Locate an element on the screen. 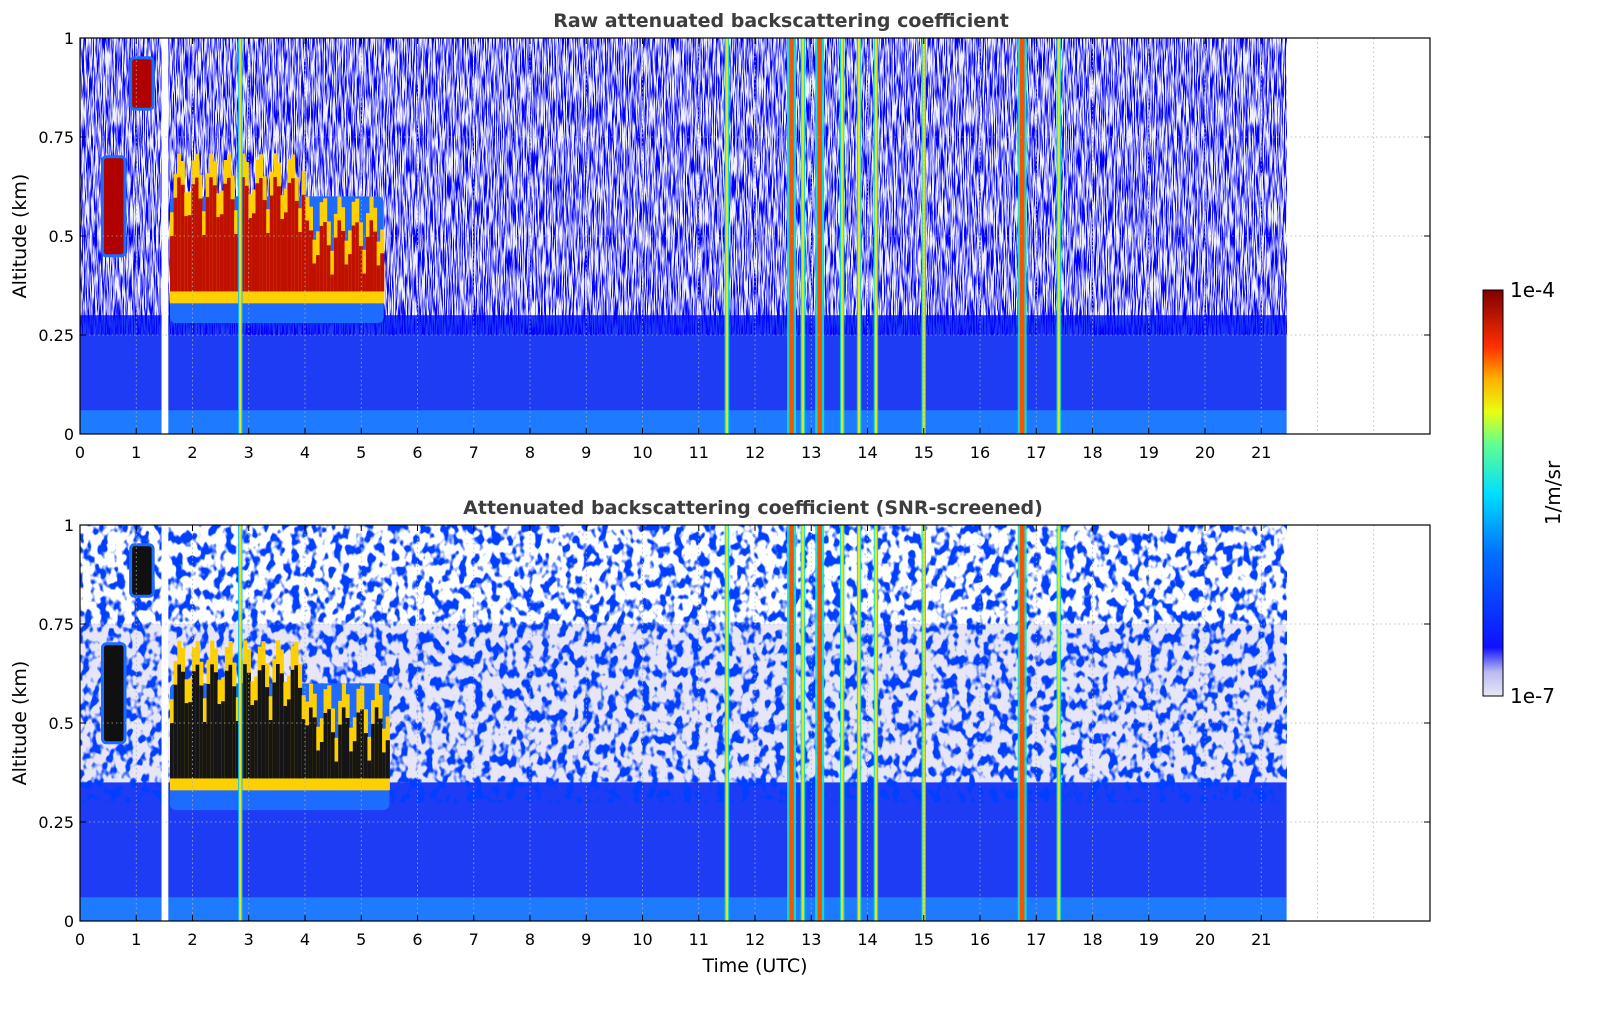  x-tick-label: 9 is located at coordinates (586, 452).